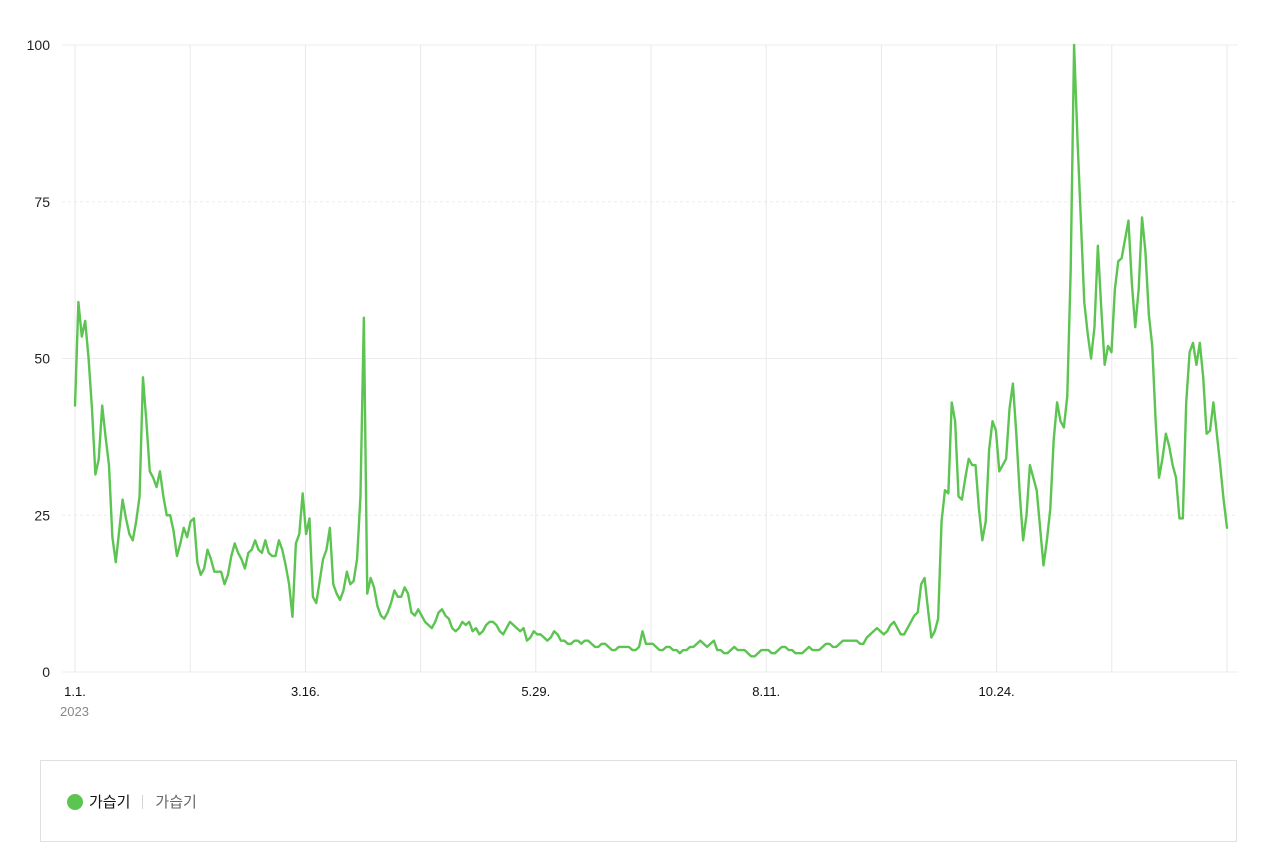  What do you see at coordinates (766, 691) in the screenshot?
I see `x-tick-label: 8.11.` at bounding box center [766, 691].